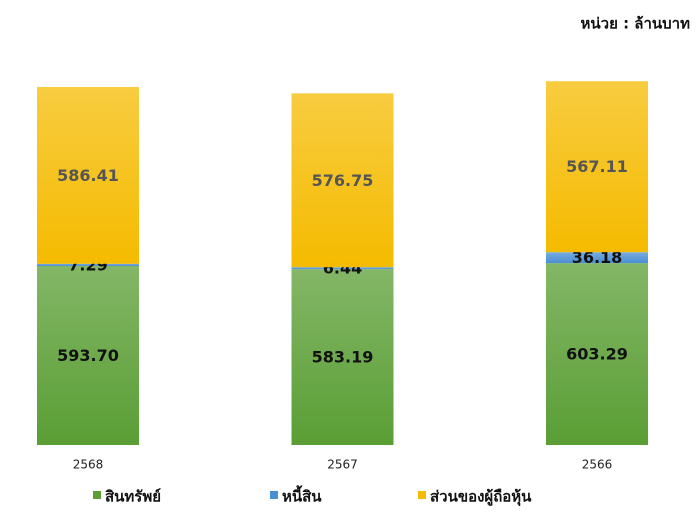 Image resolution: width=700 pixels, height=524 pixels. I want to click on x-tick-label: 2567, so click(342, 465).